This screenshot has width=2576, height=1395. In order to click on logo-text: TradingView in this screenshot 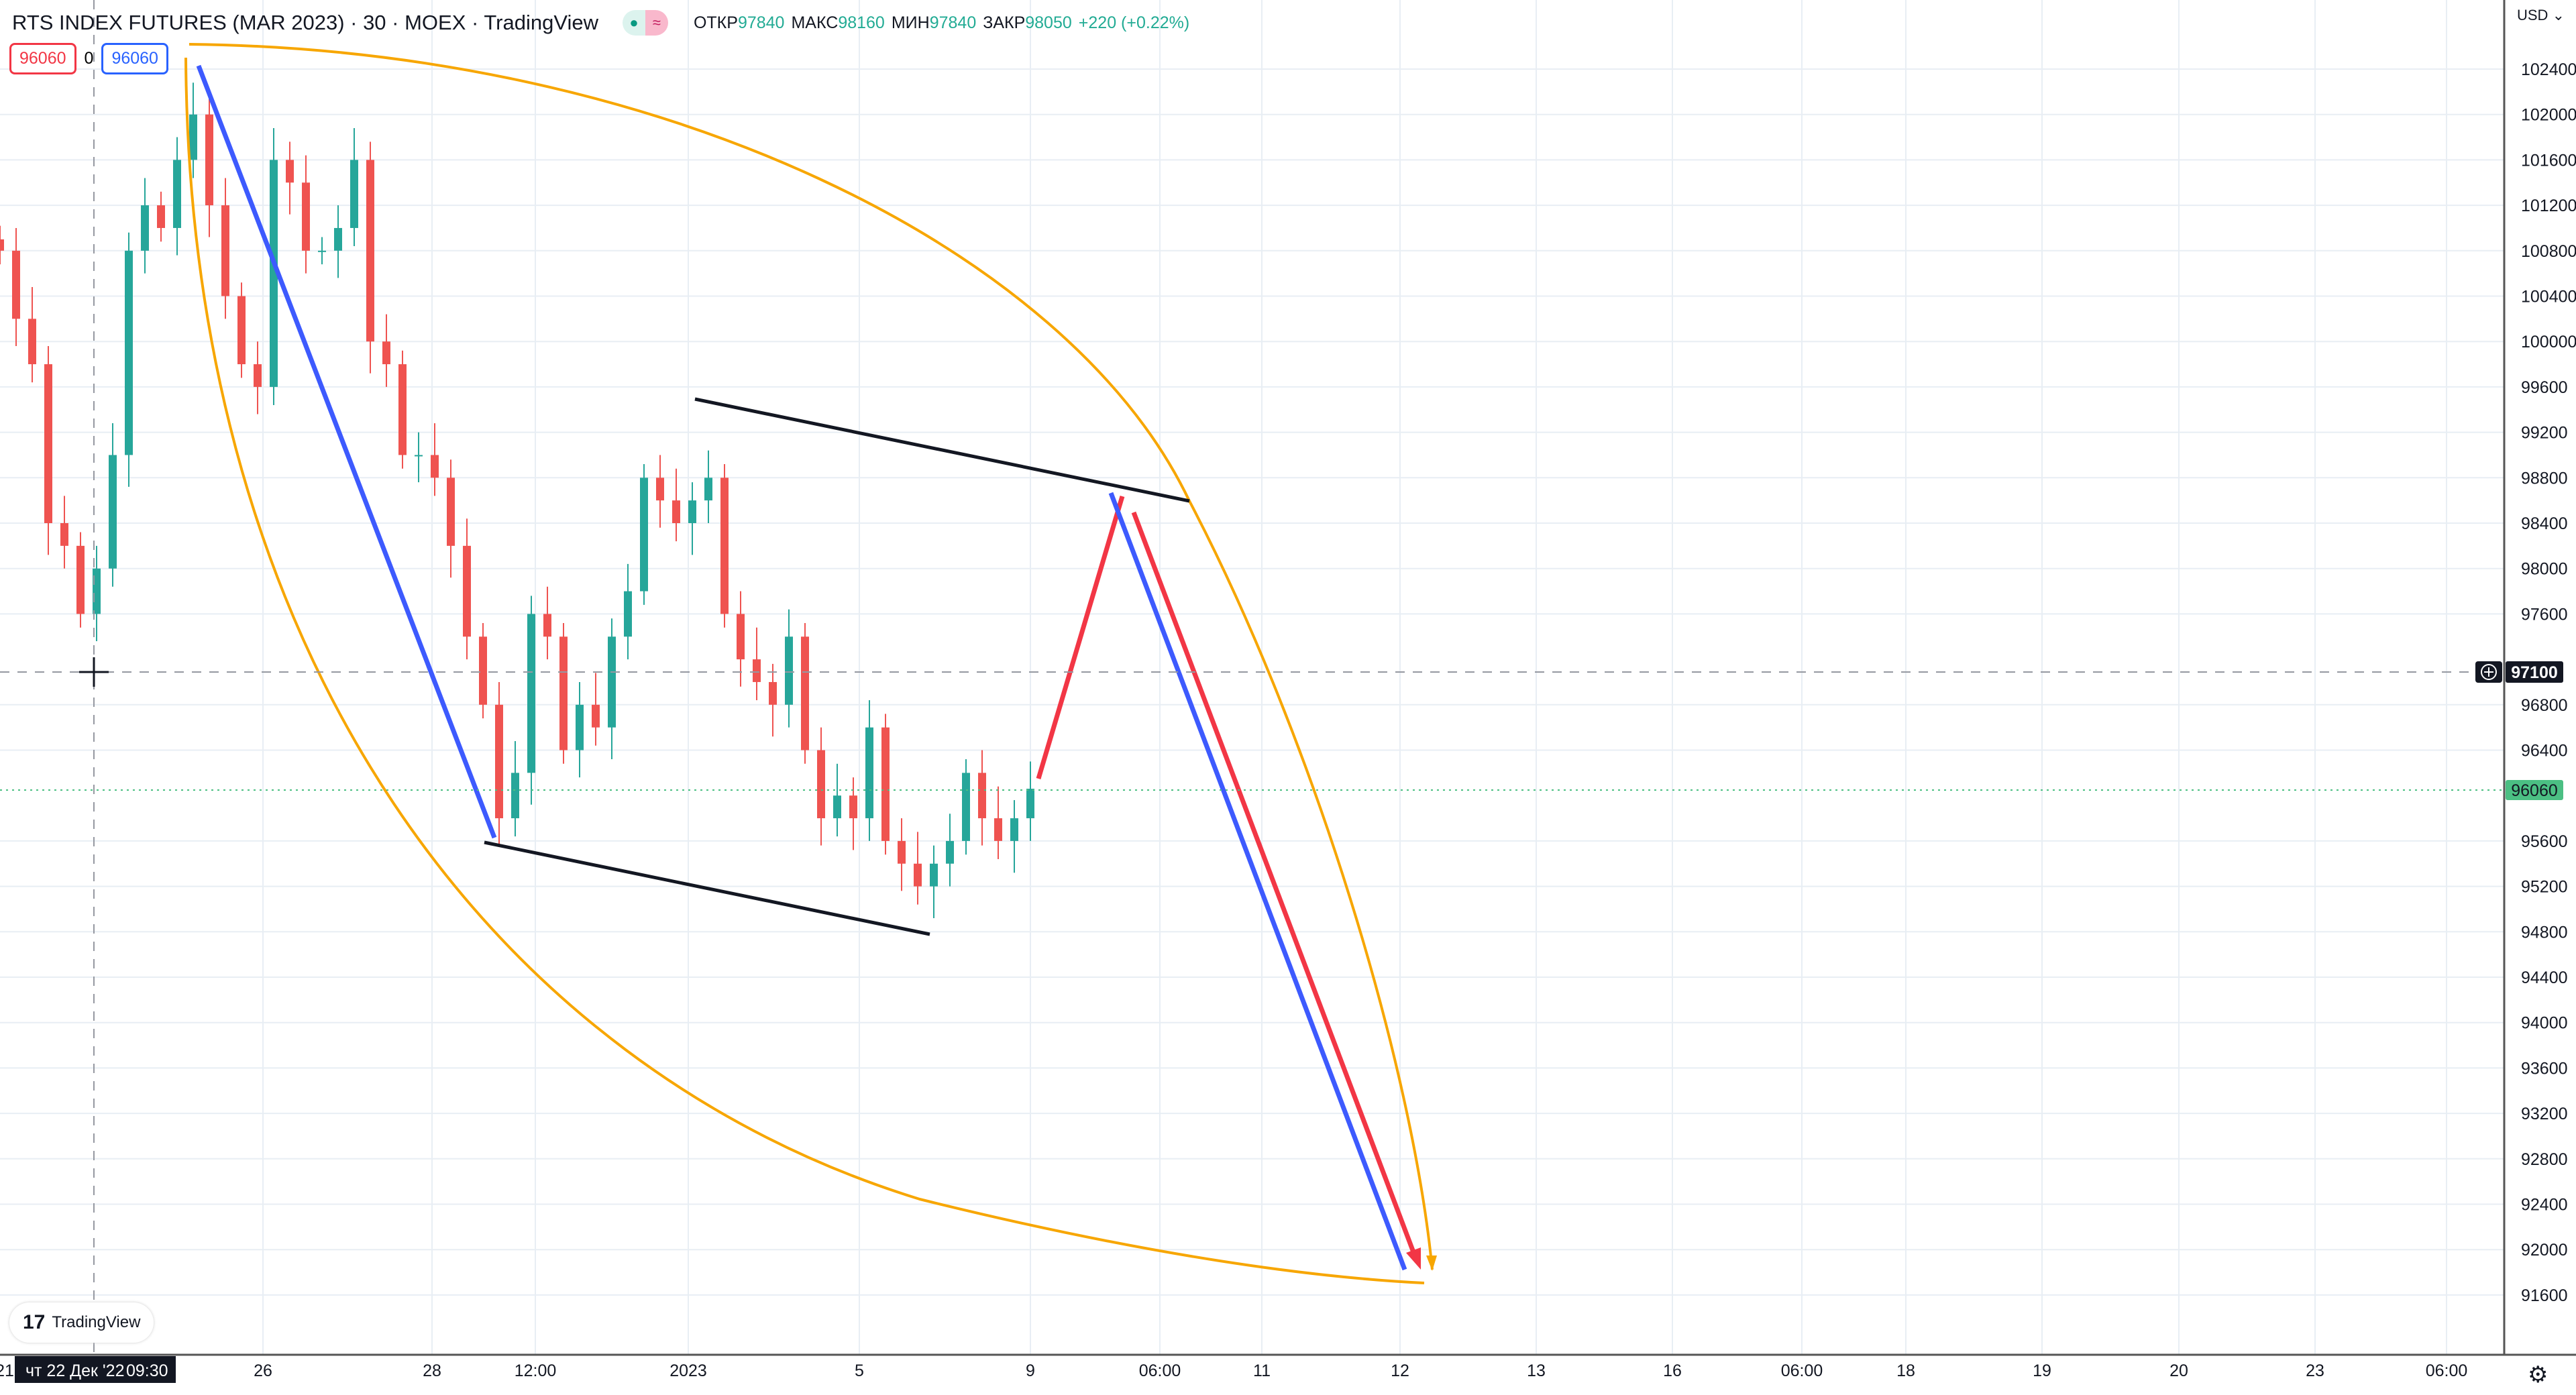, I will do `click(96, 1322)`.